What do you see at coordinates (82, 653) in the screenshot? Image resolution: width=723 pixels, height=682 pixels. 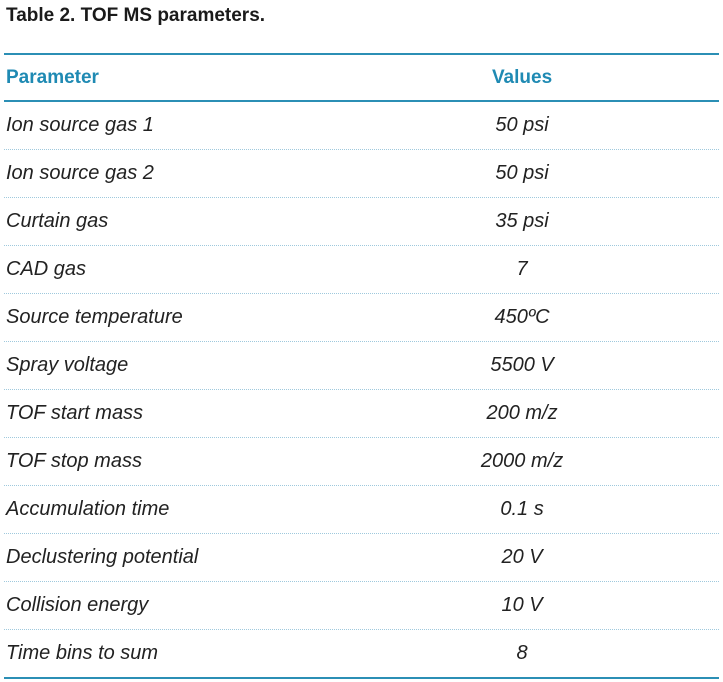 I see `row-parameter: Time bins to sum` at bounding box center [82, 653].